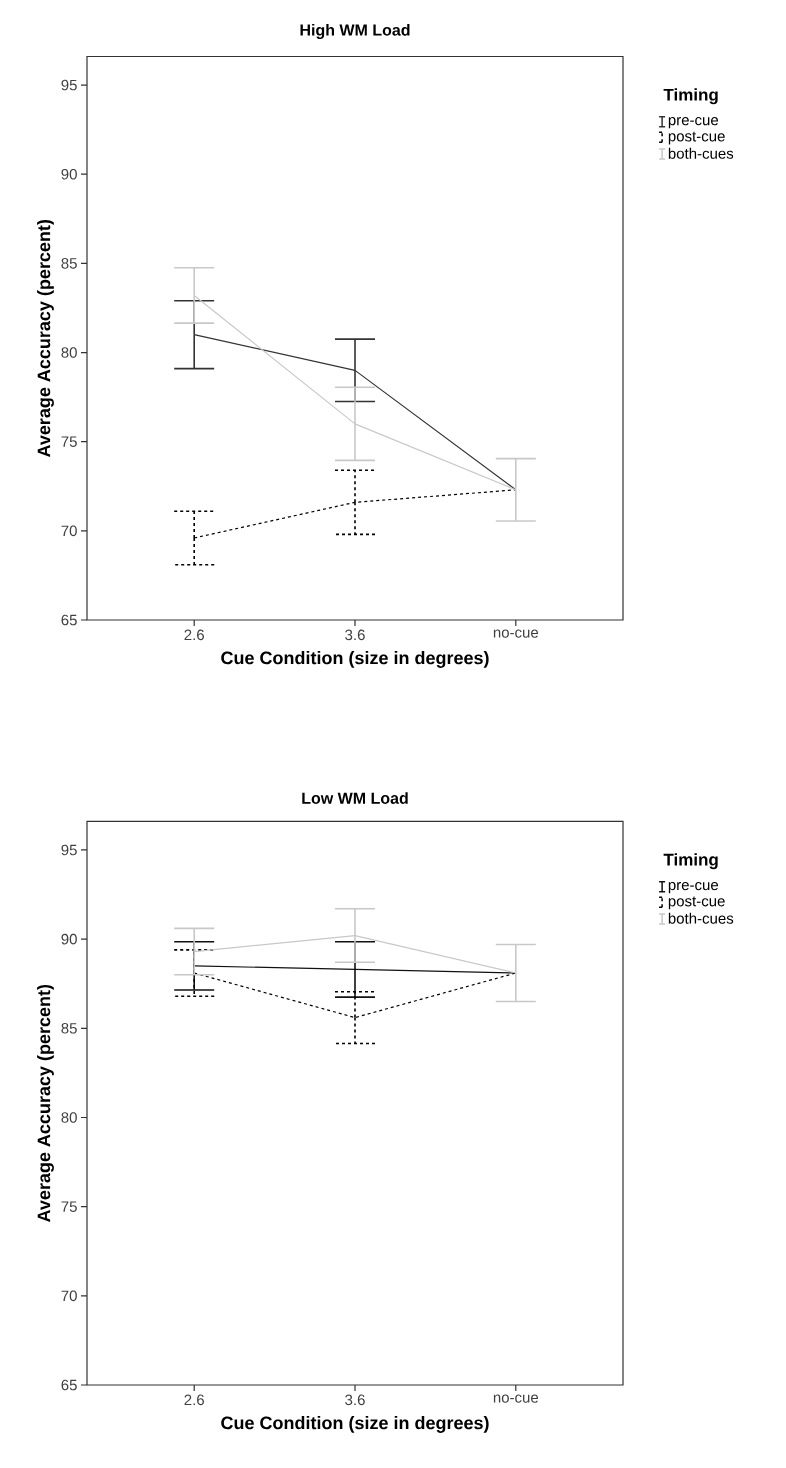  Describe the element at coordinates (355, 798) in the screenshot. I see `chart-title: Low WM Load` at that location.